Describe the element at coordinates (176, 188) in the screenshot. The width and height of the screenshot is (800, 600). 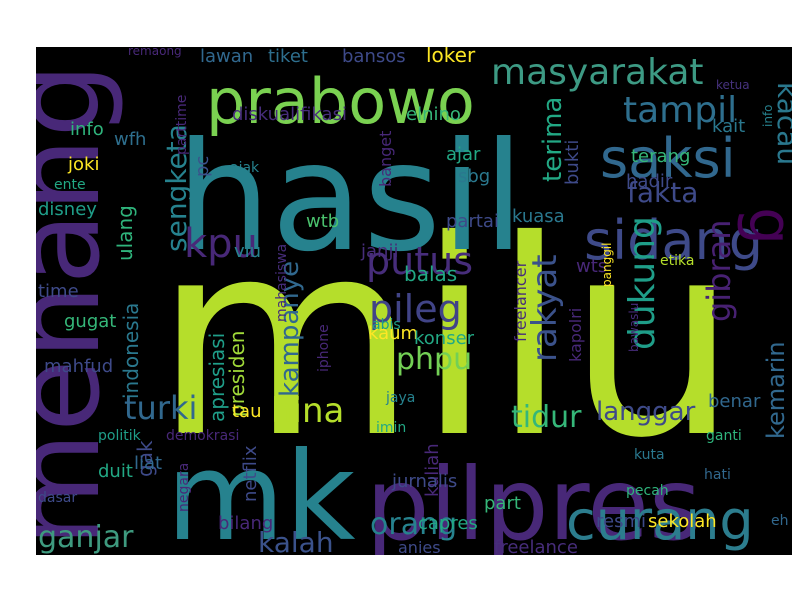
I see `word-sengketa: sengketa` at that location.